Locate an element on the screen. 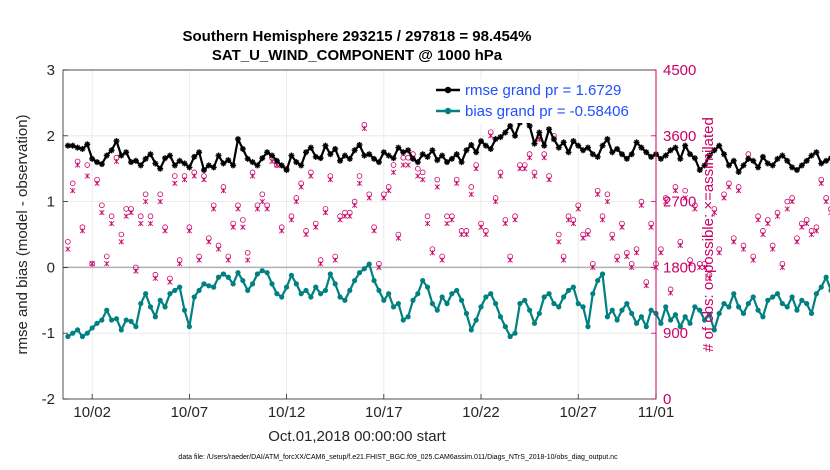 This screenshot has height=470, width=830. chart-subtitle: SAT_U_WIND_COMPONENT @ 1000 hPa is located at coordinates (357, 55).